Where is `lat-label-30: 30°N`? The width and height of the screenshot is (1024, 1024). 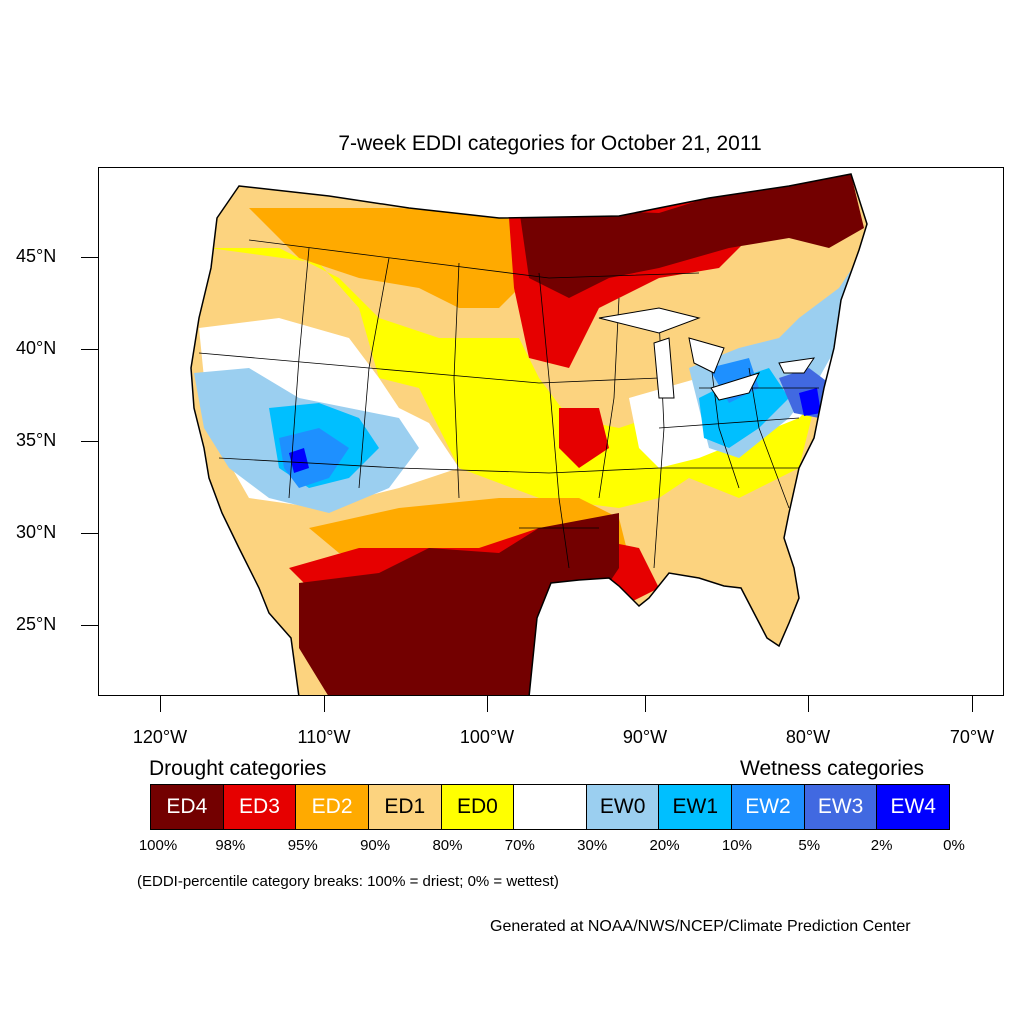 lat-label-30: 30°N is located at coordinates (36, 532).